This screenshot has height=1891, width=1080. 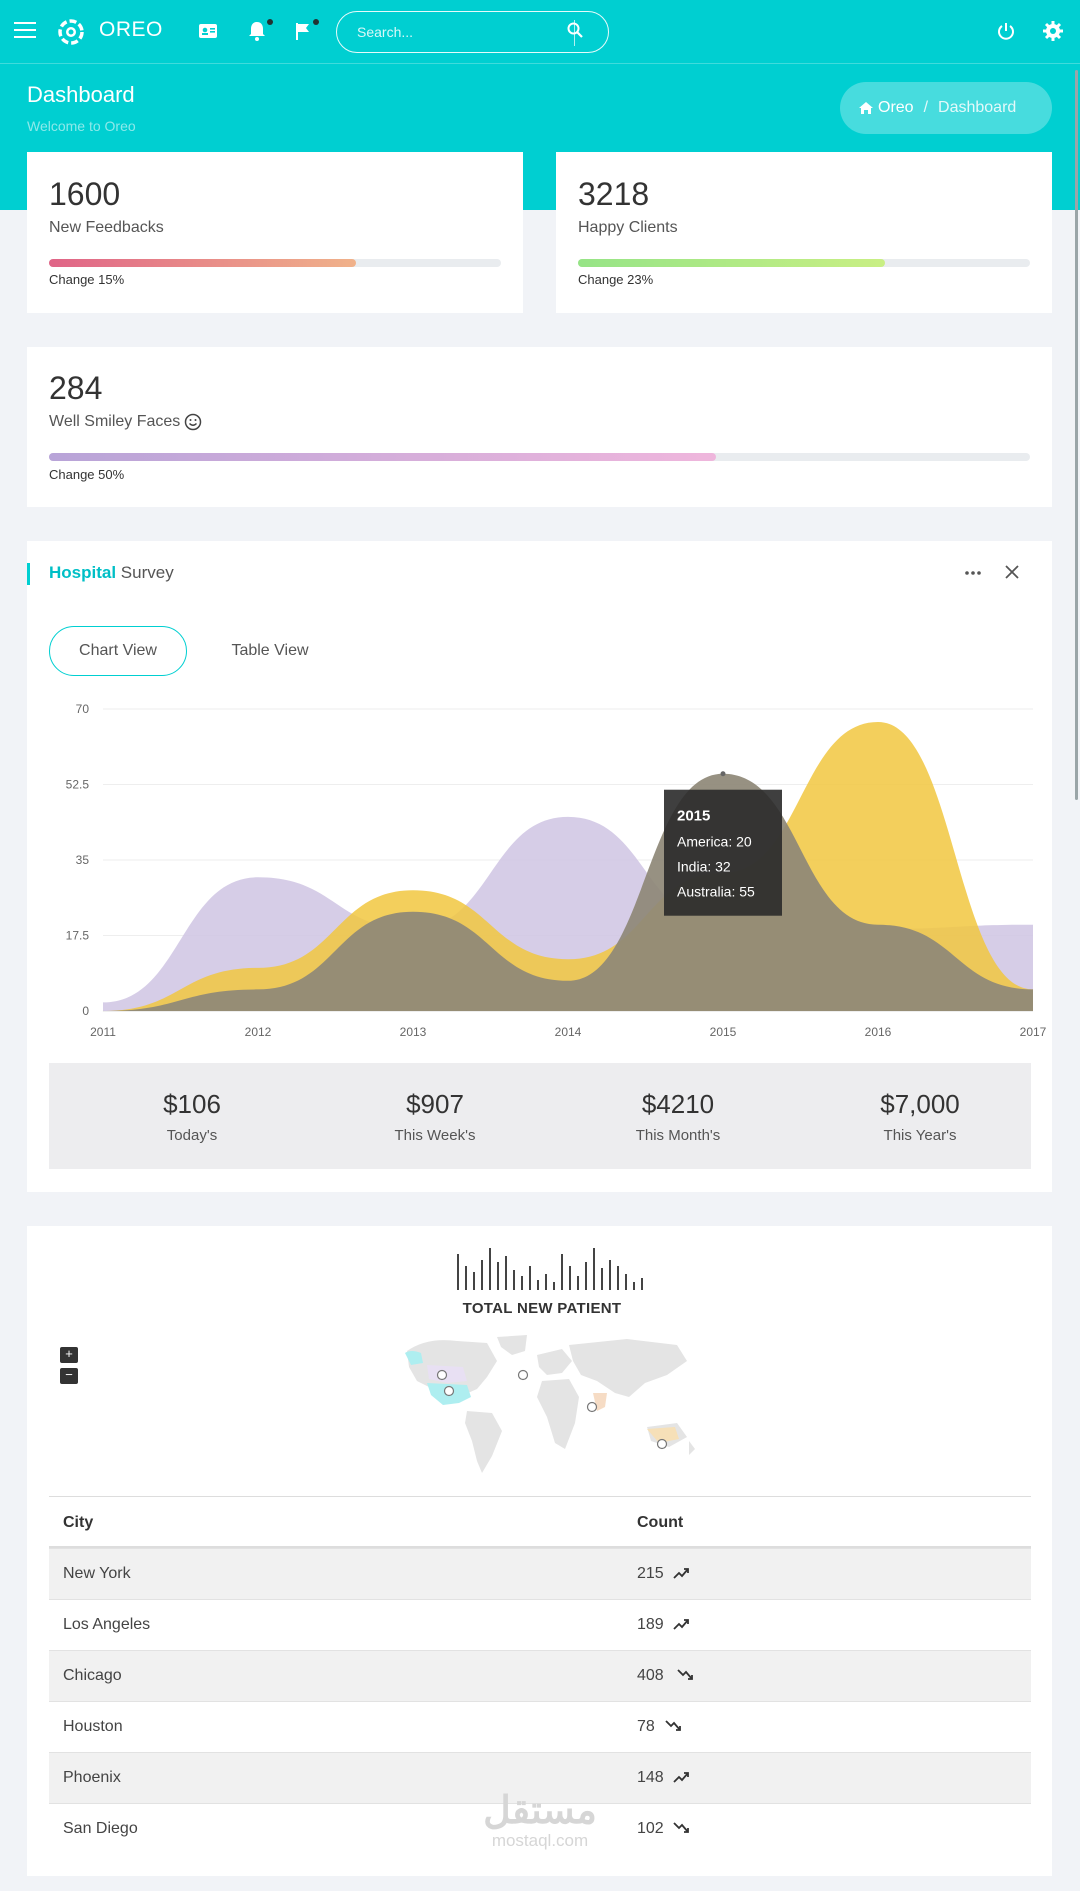 I want to click on table-row: New York 215, so click(x=540, y=1573).